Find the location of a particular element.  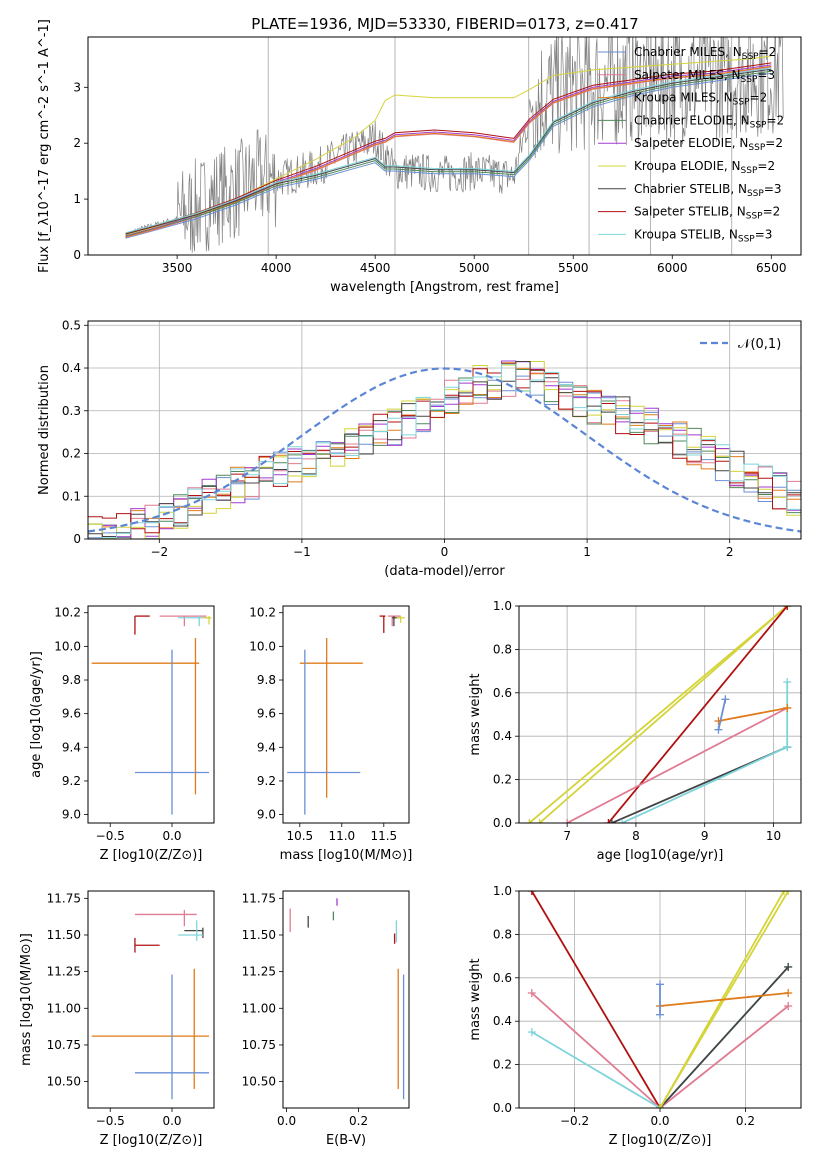

age_vs_Z-ytick-label: 9.2 is located at coordinates (71, 781).